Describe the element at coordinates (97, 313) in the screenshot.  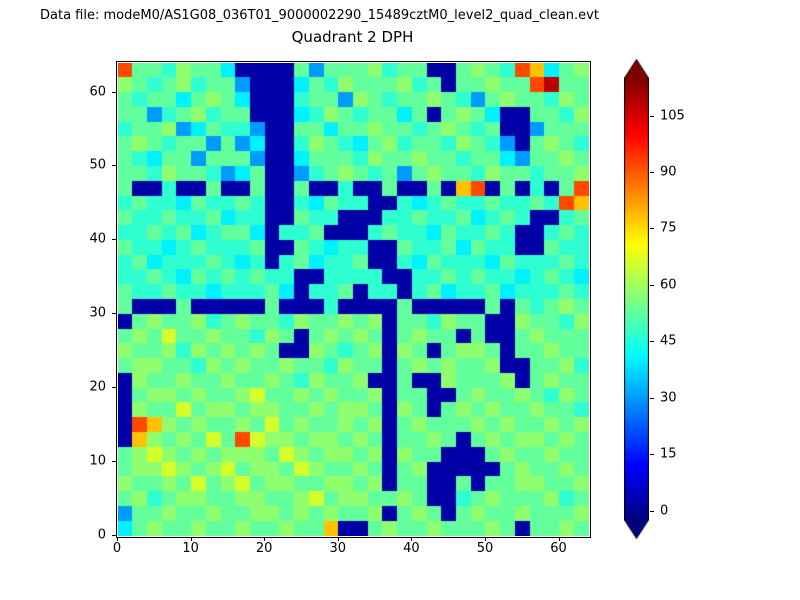
I see `y-tick-label: 30` at that location.